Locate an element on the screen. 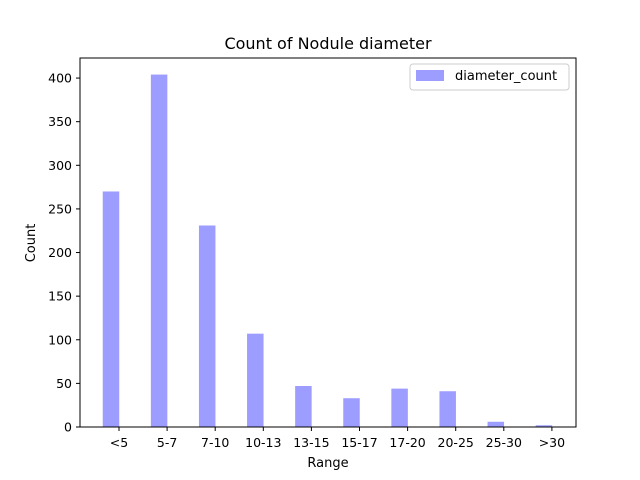 This screenshot has height=480, width=640. x-tick-label: <5 is located at coordinates (119, 442).